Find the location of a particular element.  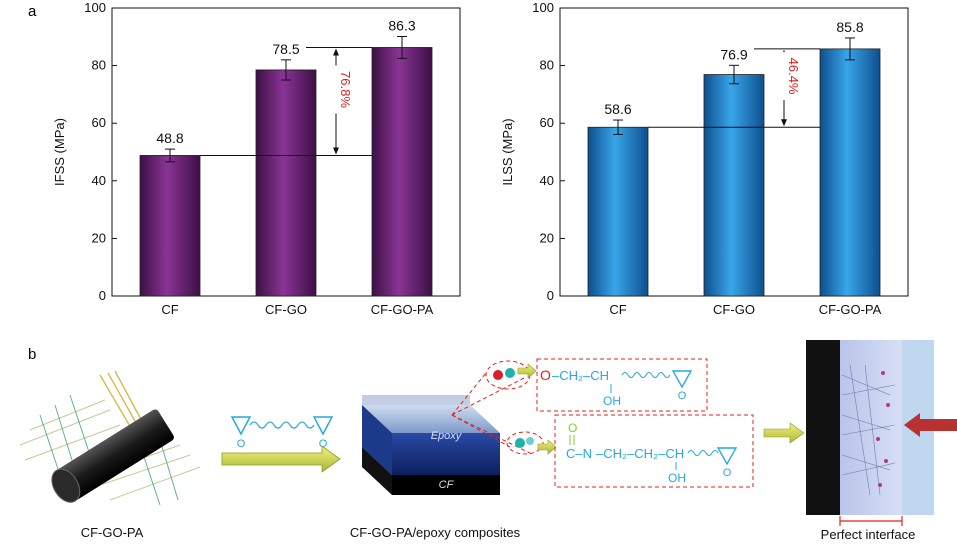

ifss-value-label: 48.8 is located at coordinates (169, 138).